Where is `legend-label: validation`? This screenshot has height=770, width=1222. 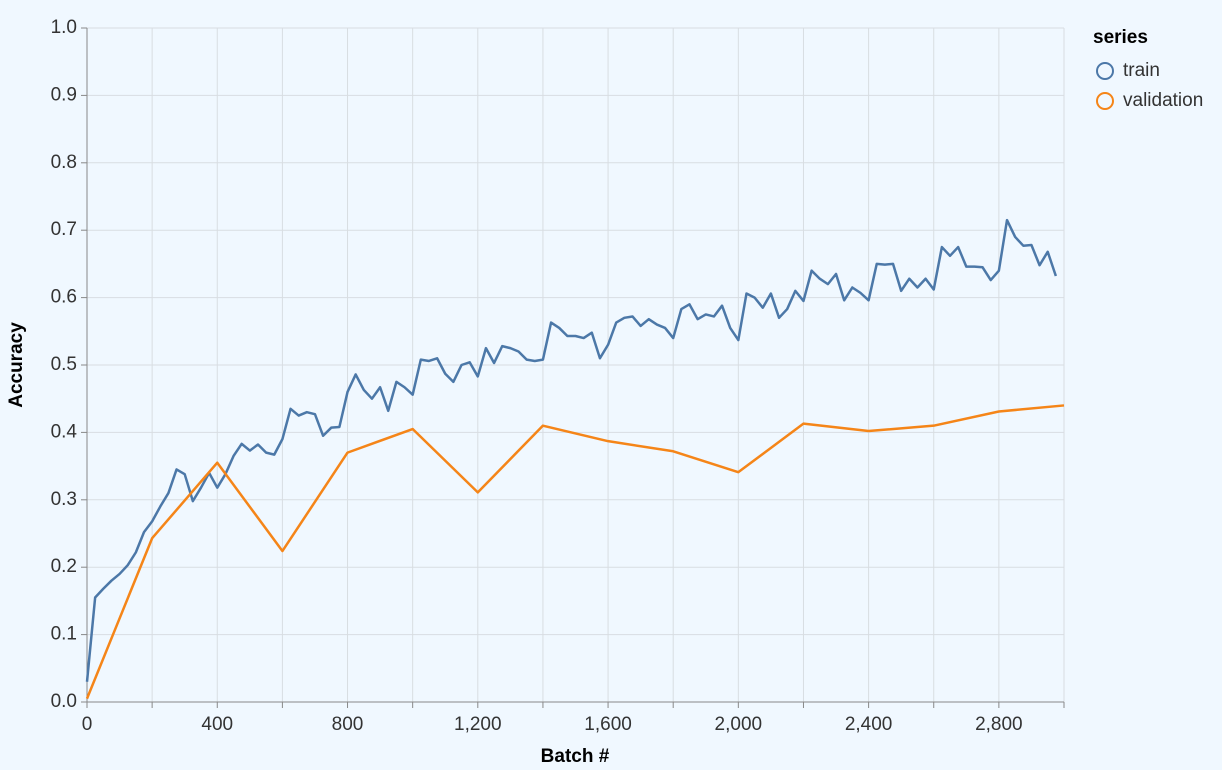
legend-label: validation is located at coordinates (1163, 100).